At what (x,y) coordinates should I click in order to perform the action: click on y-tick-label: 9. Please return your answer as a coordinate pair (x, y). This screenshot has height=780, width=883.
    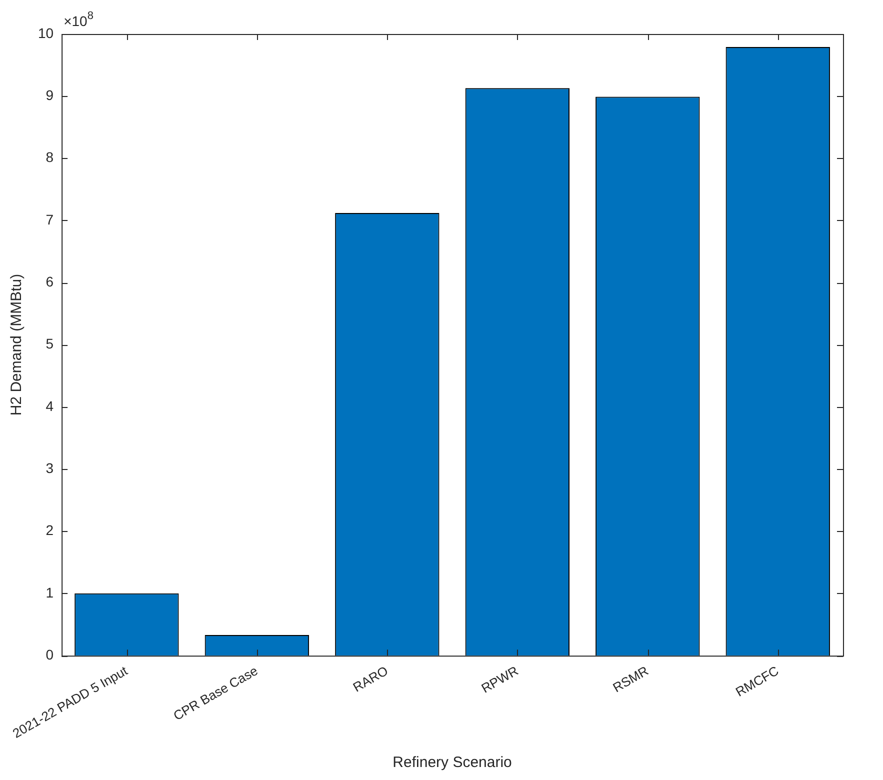
    Looking at the image, I should click on (50, 95).